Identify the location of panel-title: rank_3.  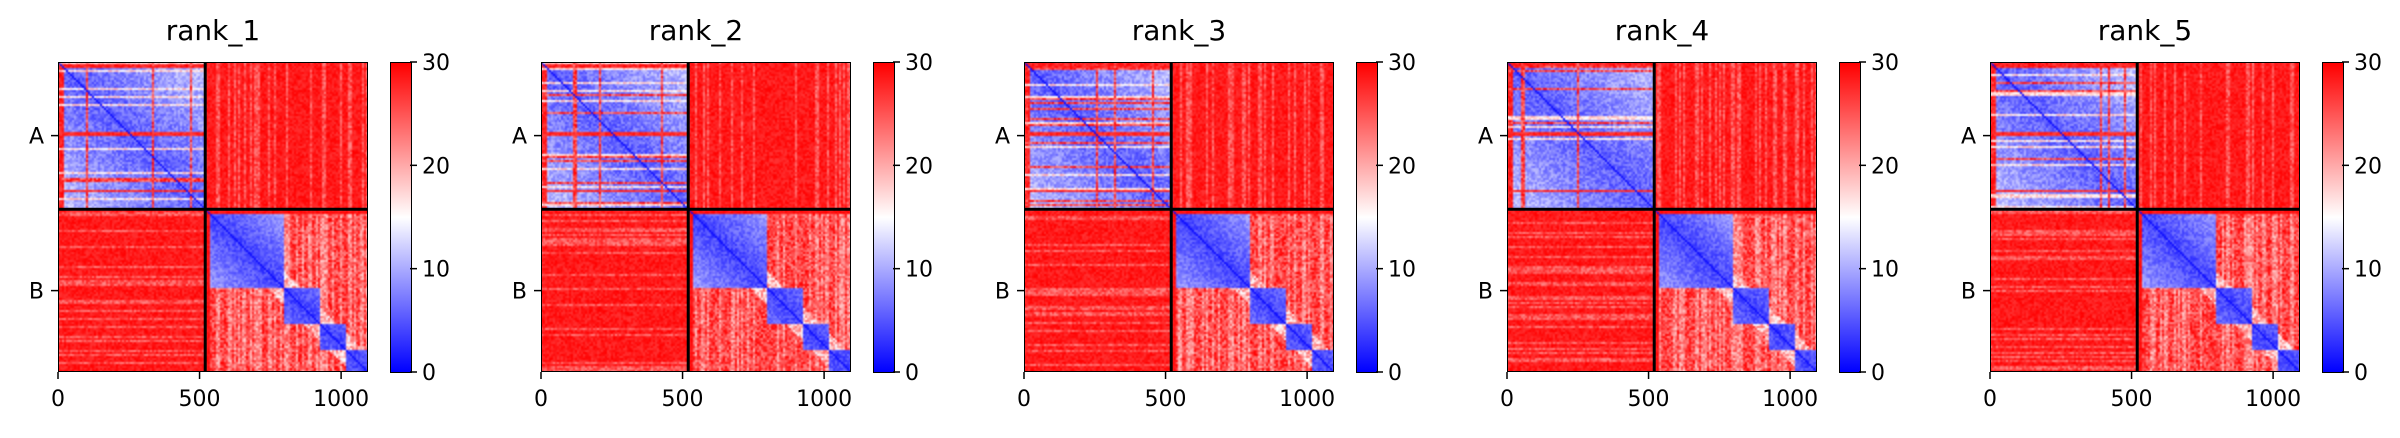
(1179, 30).